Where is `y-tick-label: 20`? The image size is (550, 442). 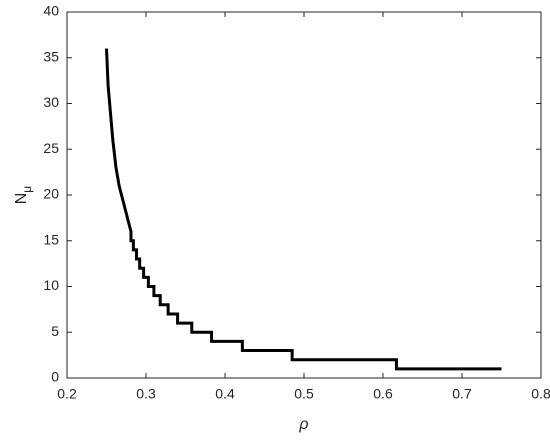 y-tick-label: 20 is located at coordinates (51, 194).